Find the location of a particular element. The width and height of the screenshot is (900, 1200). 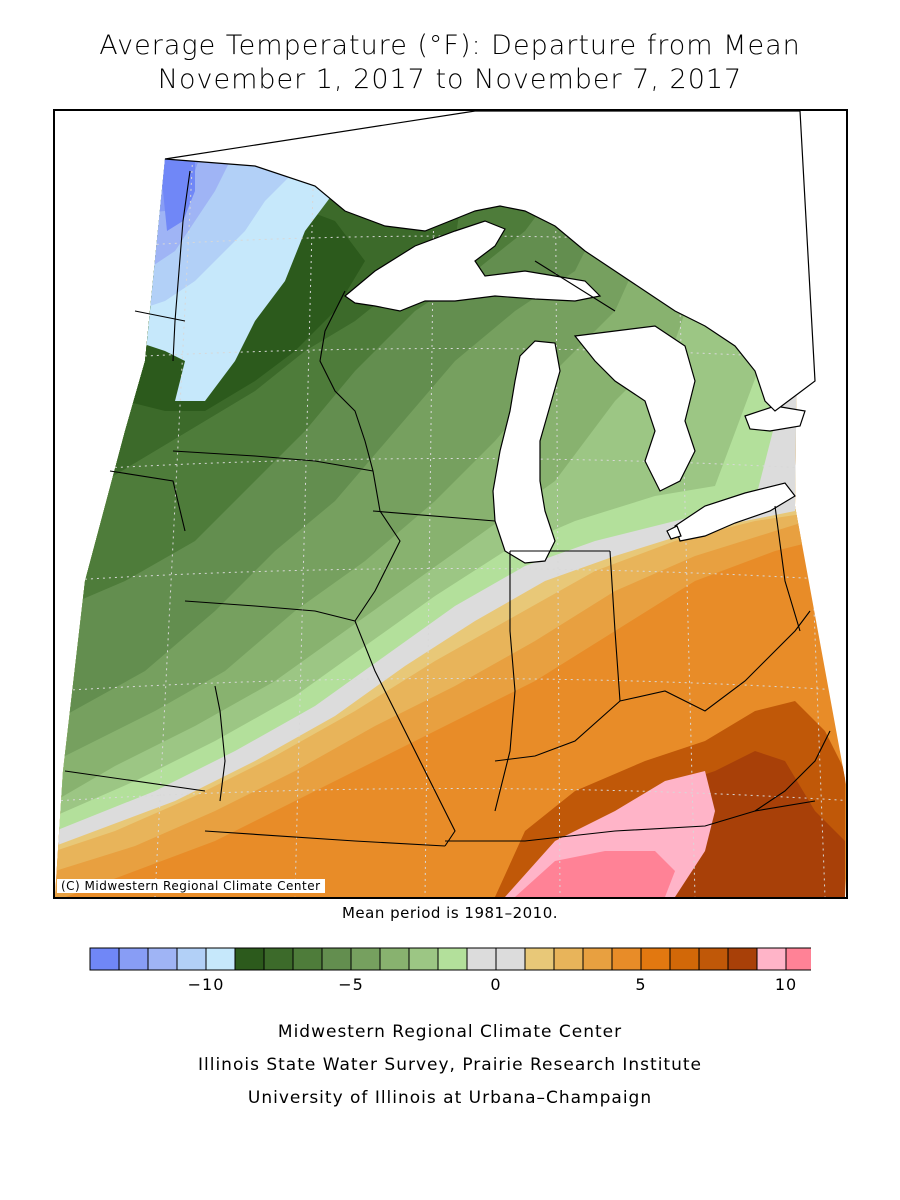

anomaly-zone-minus13 is located at coordinates (175, 191).